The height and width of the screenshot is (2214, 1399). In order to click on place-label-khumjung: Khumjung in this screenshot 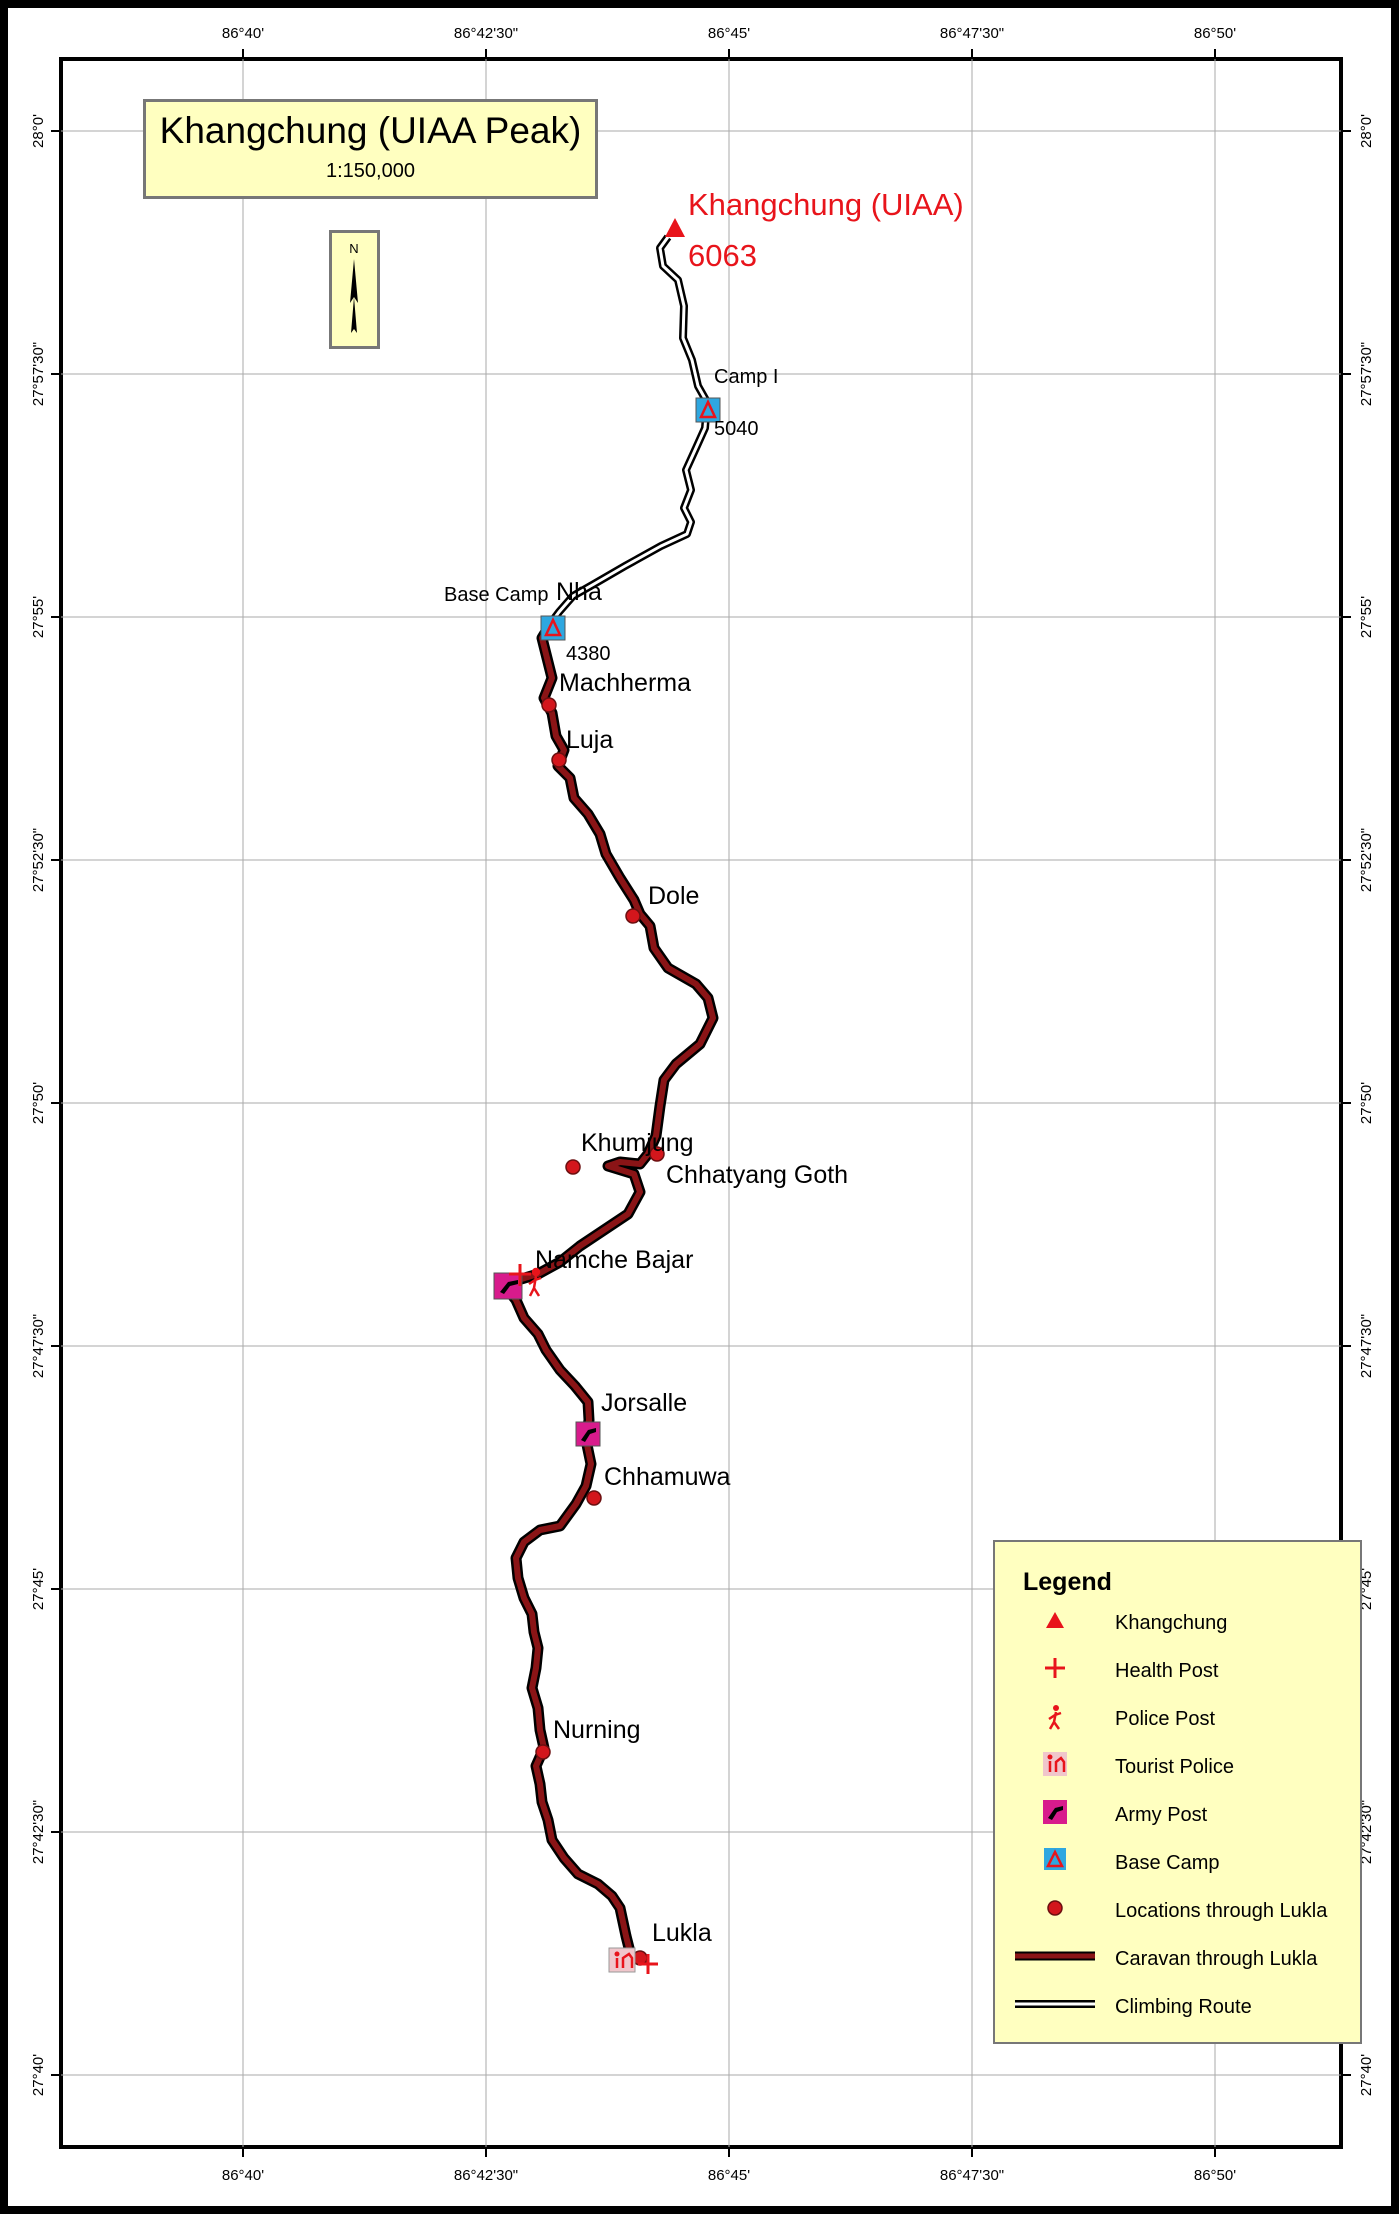, I will do `click(637, 1143)`.